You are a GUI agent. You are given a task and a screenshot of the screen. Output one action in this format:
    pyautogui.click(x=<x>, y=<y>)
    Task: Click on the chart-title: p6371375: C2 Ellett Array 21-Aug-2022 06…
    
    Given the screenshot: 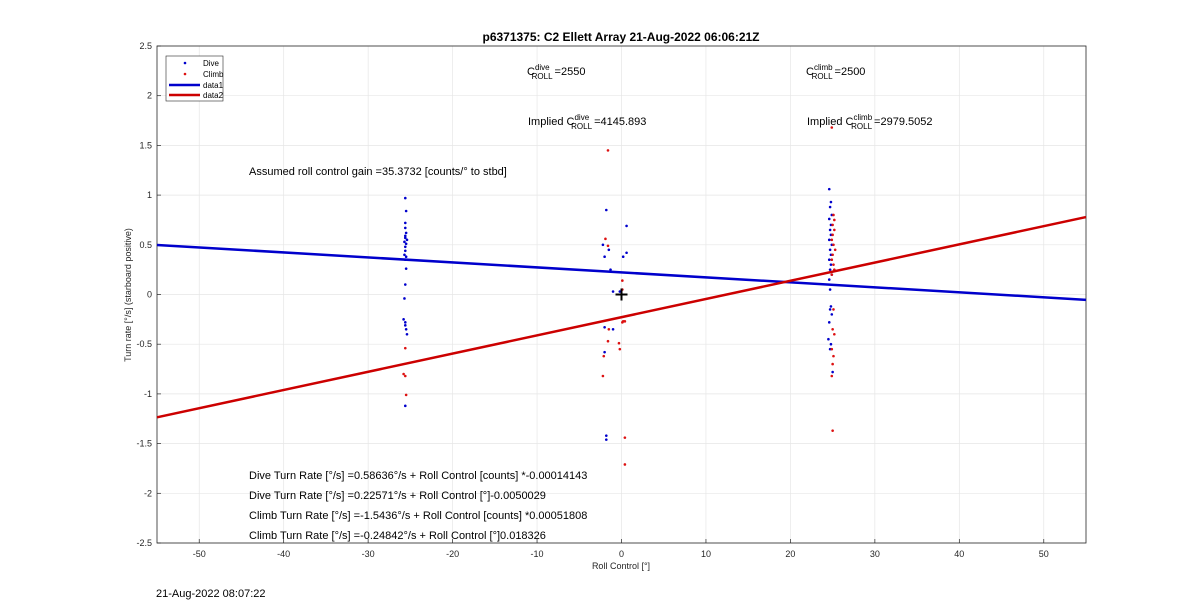 What is the action you would take?
    pyautogui.click(x=620, y=37)
    